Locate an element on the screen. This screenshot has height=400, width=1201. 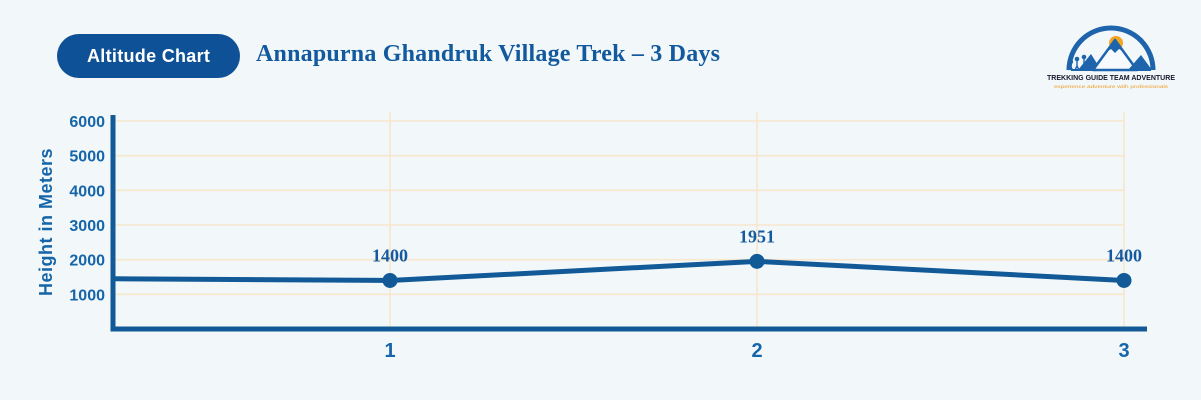
x-tick-label-1: 1 is located at coordinates (389, 351).